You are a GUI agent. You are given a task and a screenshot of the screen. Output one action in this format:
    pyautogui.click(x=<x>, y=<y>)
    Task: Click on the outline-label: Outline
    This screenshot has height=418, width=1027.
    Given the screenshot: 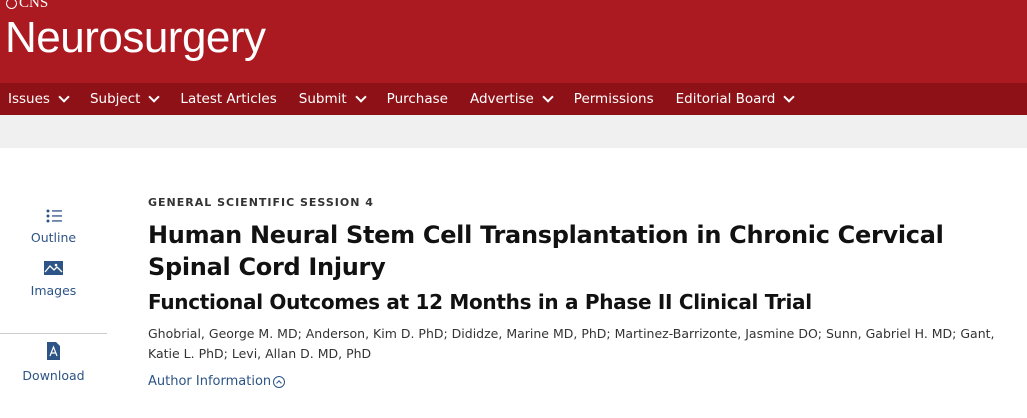 What is the action you would take?
    pyautogui.click(x=53, y=237)
    